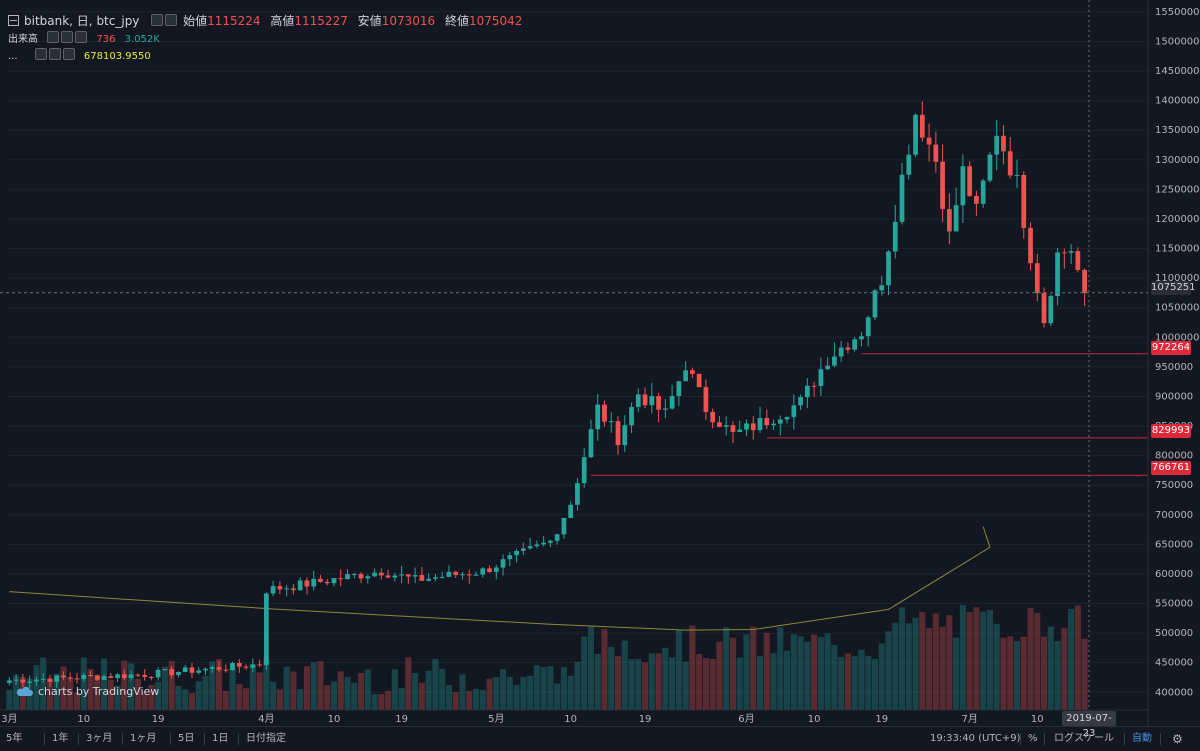 The image size is (1200, 751). I want to click on price-line-tag-3: 766761, so click(1171, 468).